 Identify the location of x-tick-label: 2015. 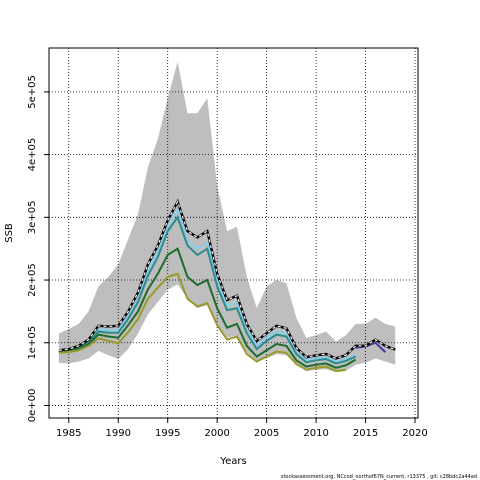
(365, 433).